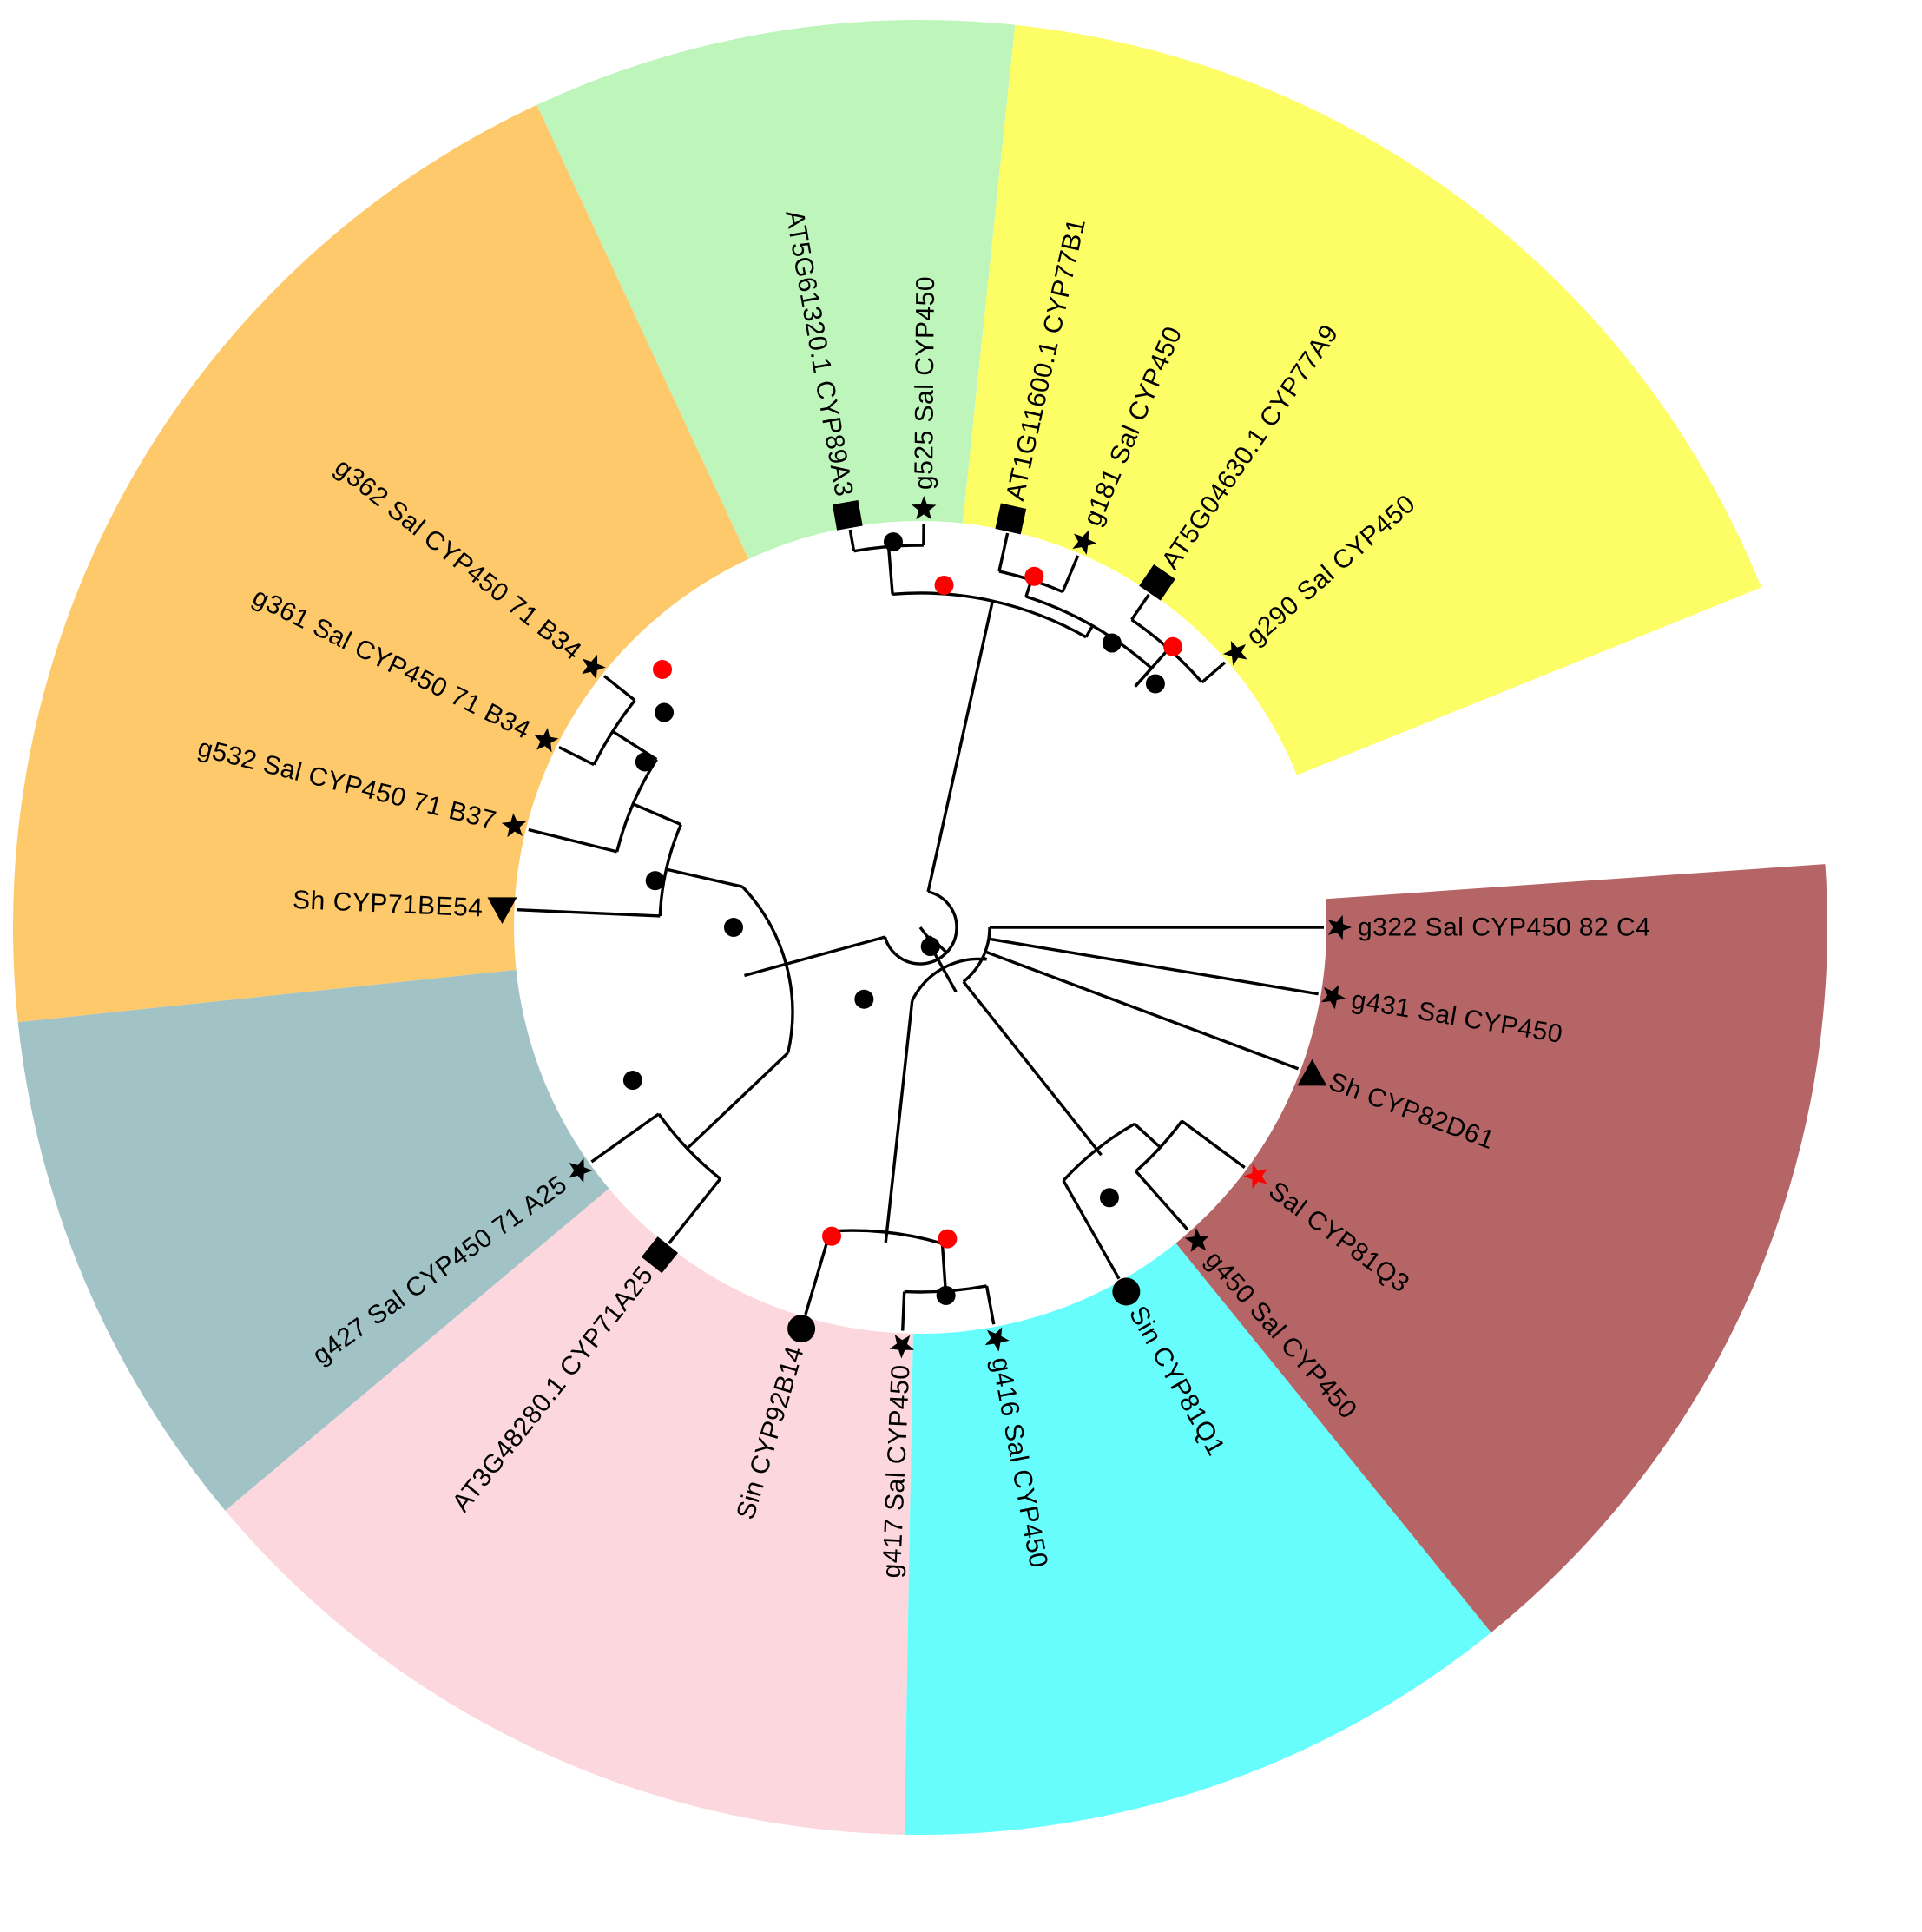 The width and height of the screenshot is (1922, 1932). I want to click on leaf-label: g525 Sal CYP450, so click(925, 383).